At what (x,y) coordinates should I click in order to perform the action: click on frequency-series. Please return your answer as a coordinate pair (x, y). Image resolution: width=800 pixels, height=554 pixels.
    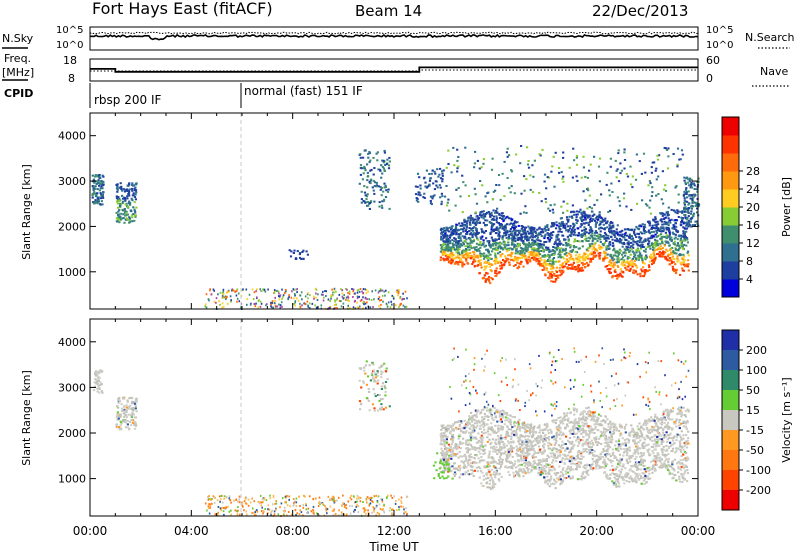
    Looking at the image, I should click on (394, 69).